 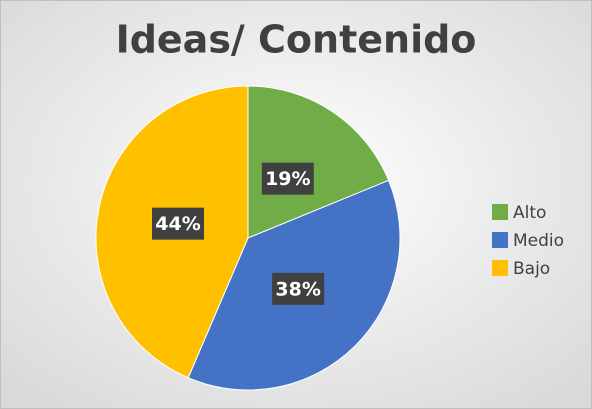 I want to click on legend-label: Bajo, so click(x=531, y=269).